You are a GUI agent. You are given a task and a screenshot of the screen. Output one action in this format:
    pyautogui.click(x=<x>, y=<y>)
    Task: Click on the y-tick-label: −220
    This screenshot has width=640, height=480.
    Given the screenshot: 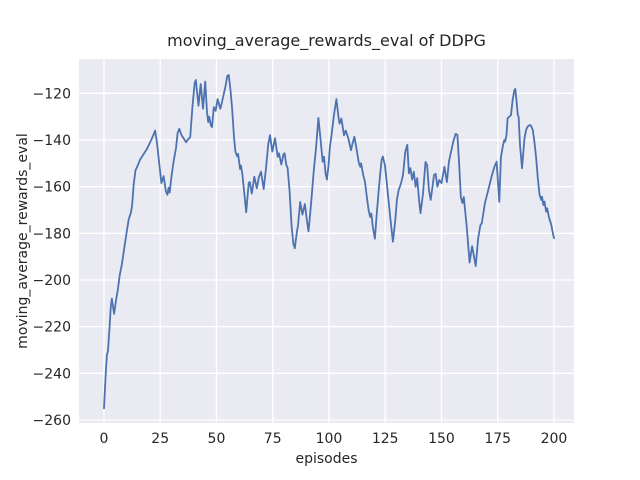 What is the action you would take?
    pyautogui.click(x=52, y=328)
    